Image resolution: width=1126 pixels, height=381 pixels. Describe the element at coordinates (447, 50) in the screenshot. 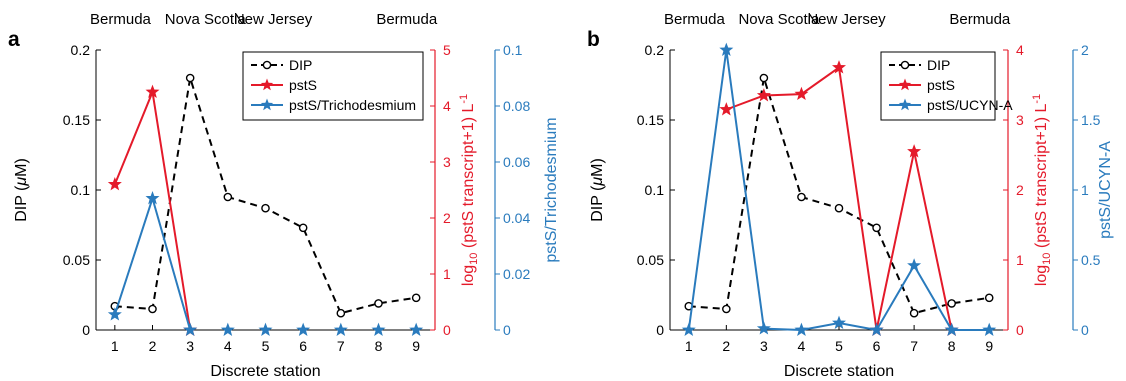

I see `right1-tick-label: 5` at that location.